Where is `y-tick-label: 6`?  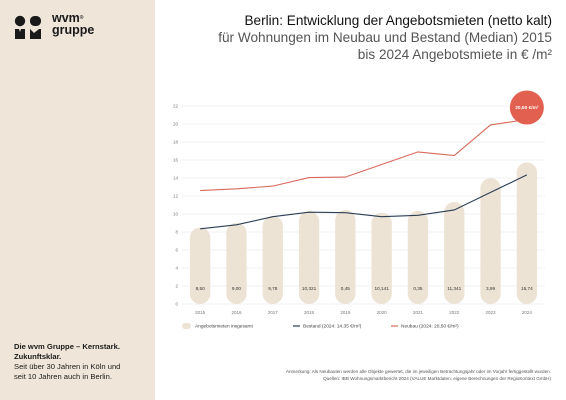 y-tick-label: 6 is located at coordinates (176, 250).